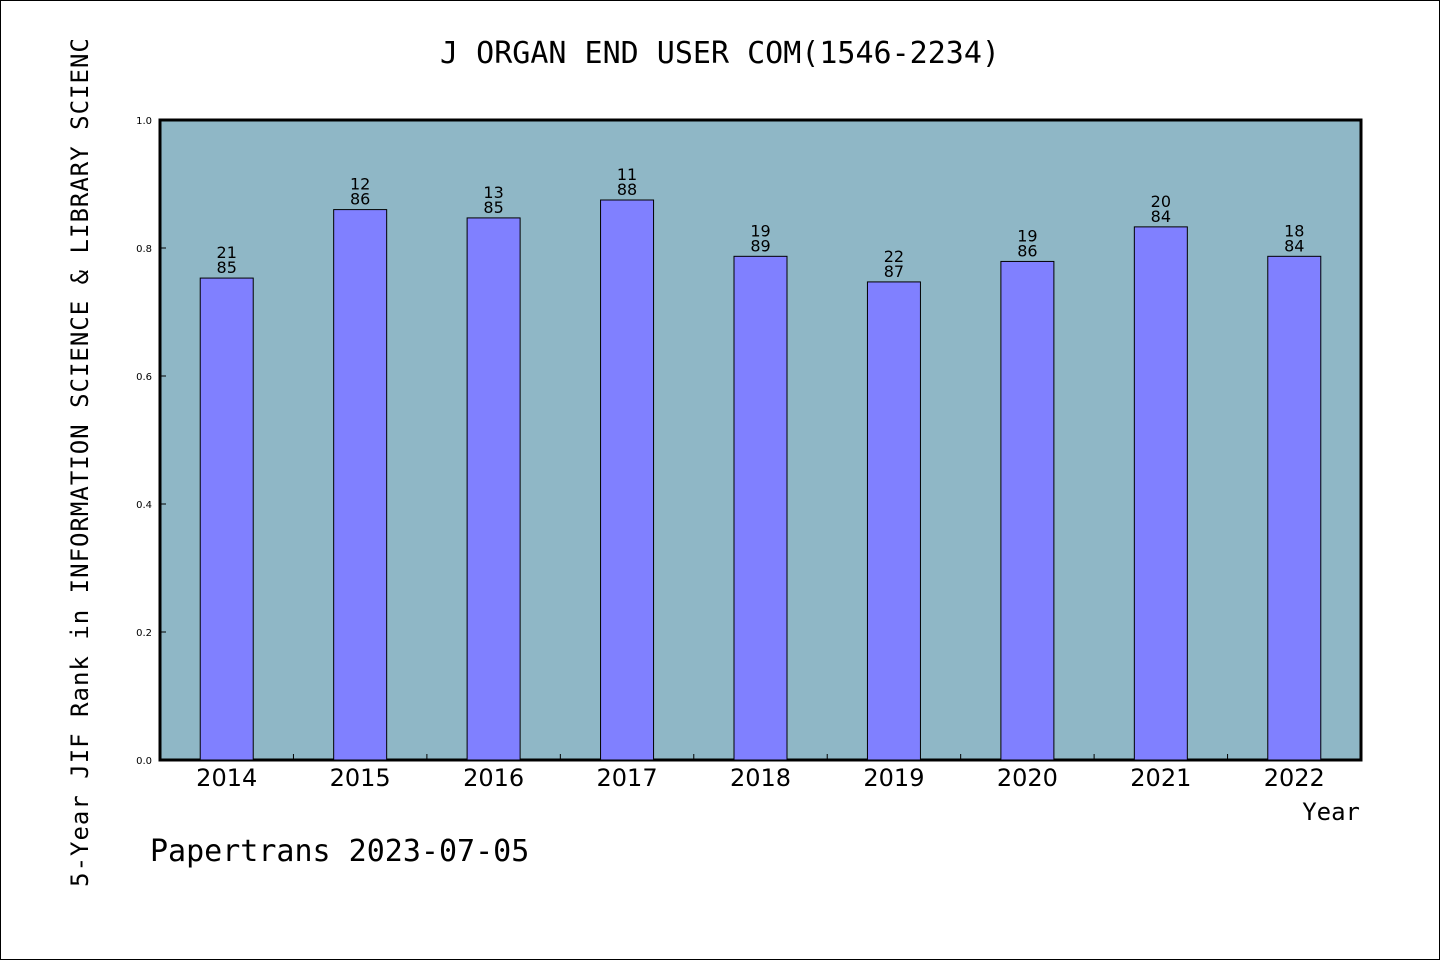 The width and height of the screenshot is (1440, 960). Describe the element at coordinates (760, 508) in the screenshot. I see `bar-2018` at that location.